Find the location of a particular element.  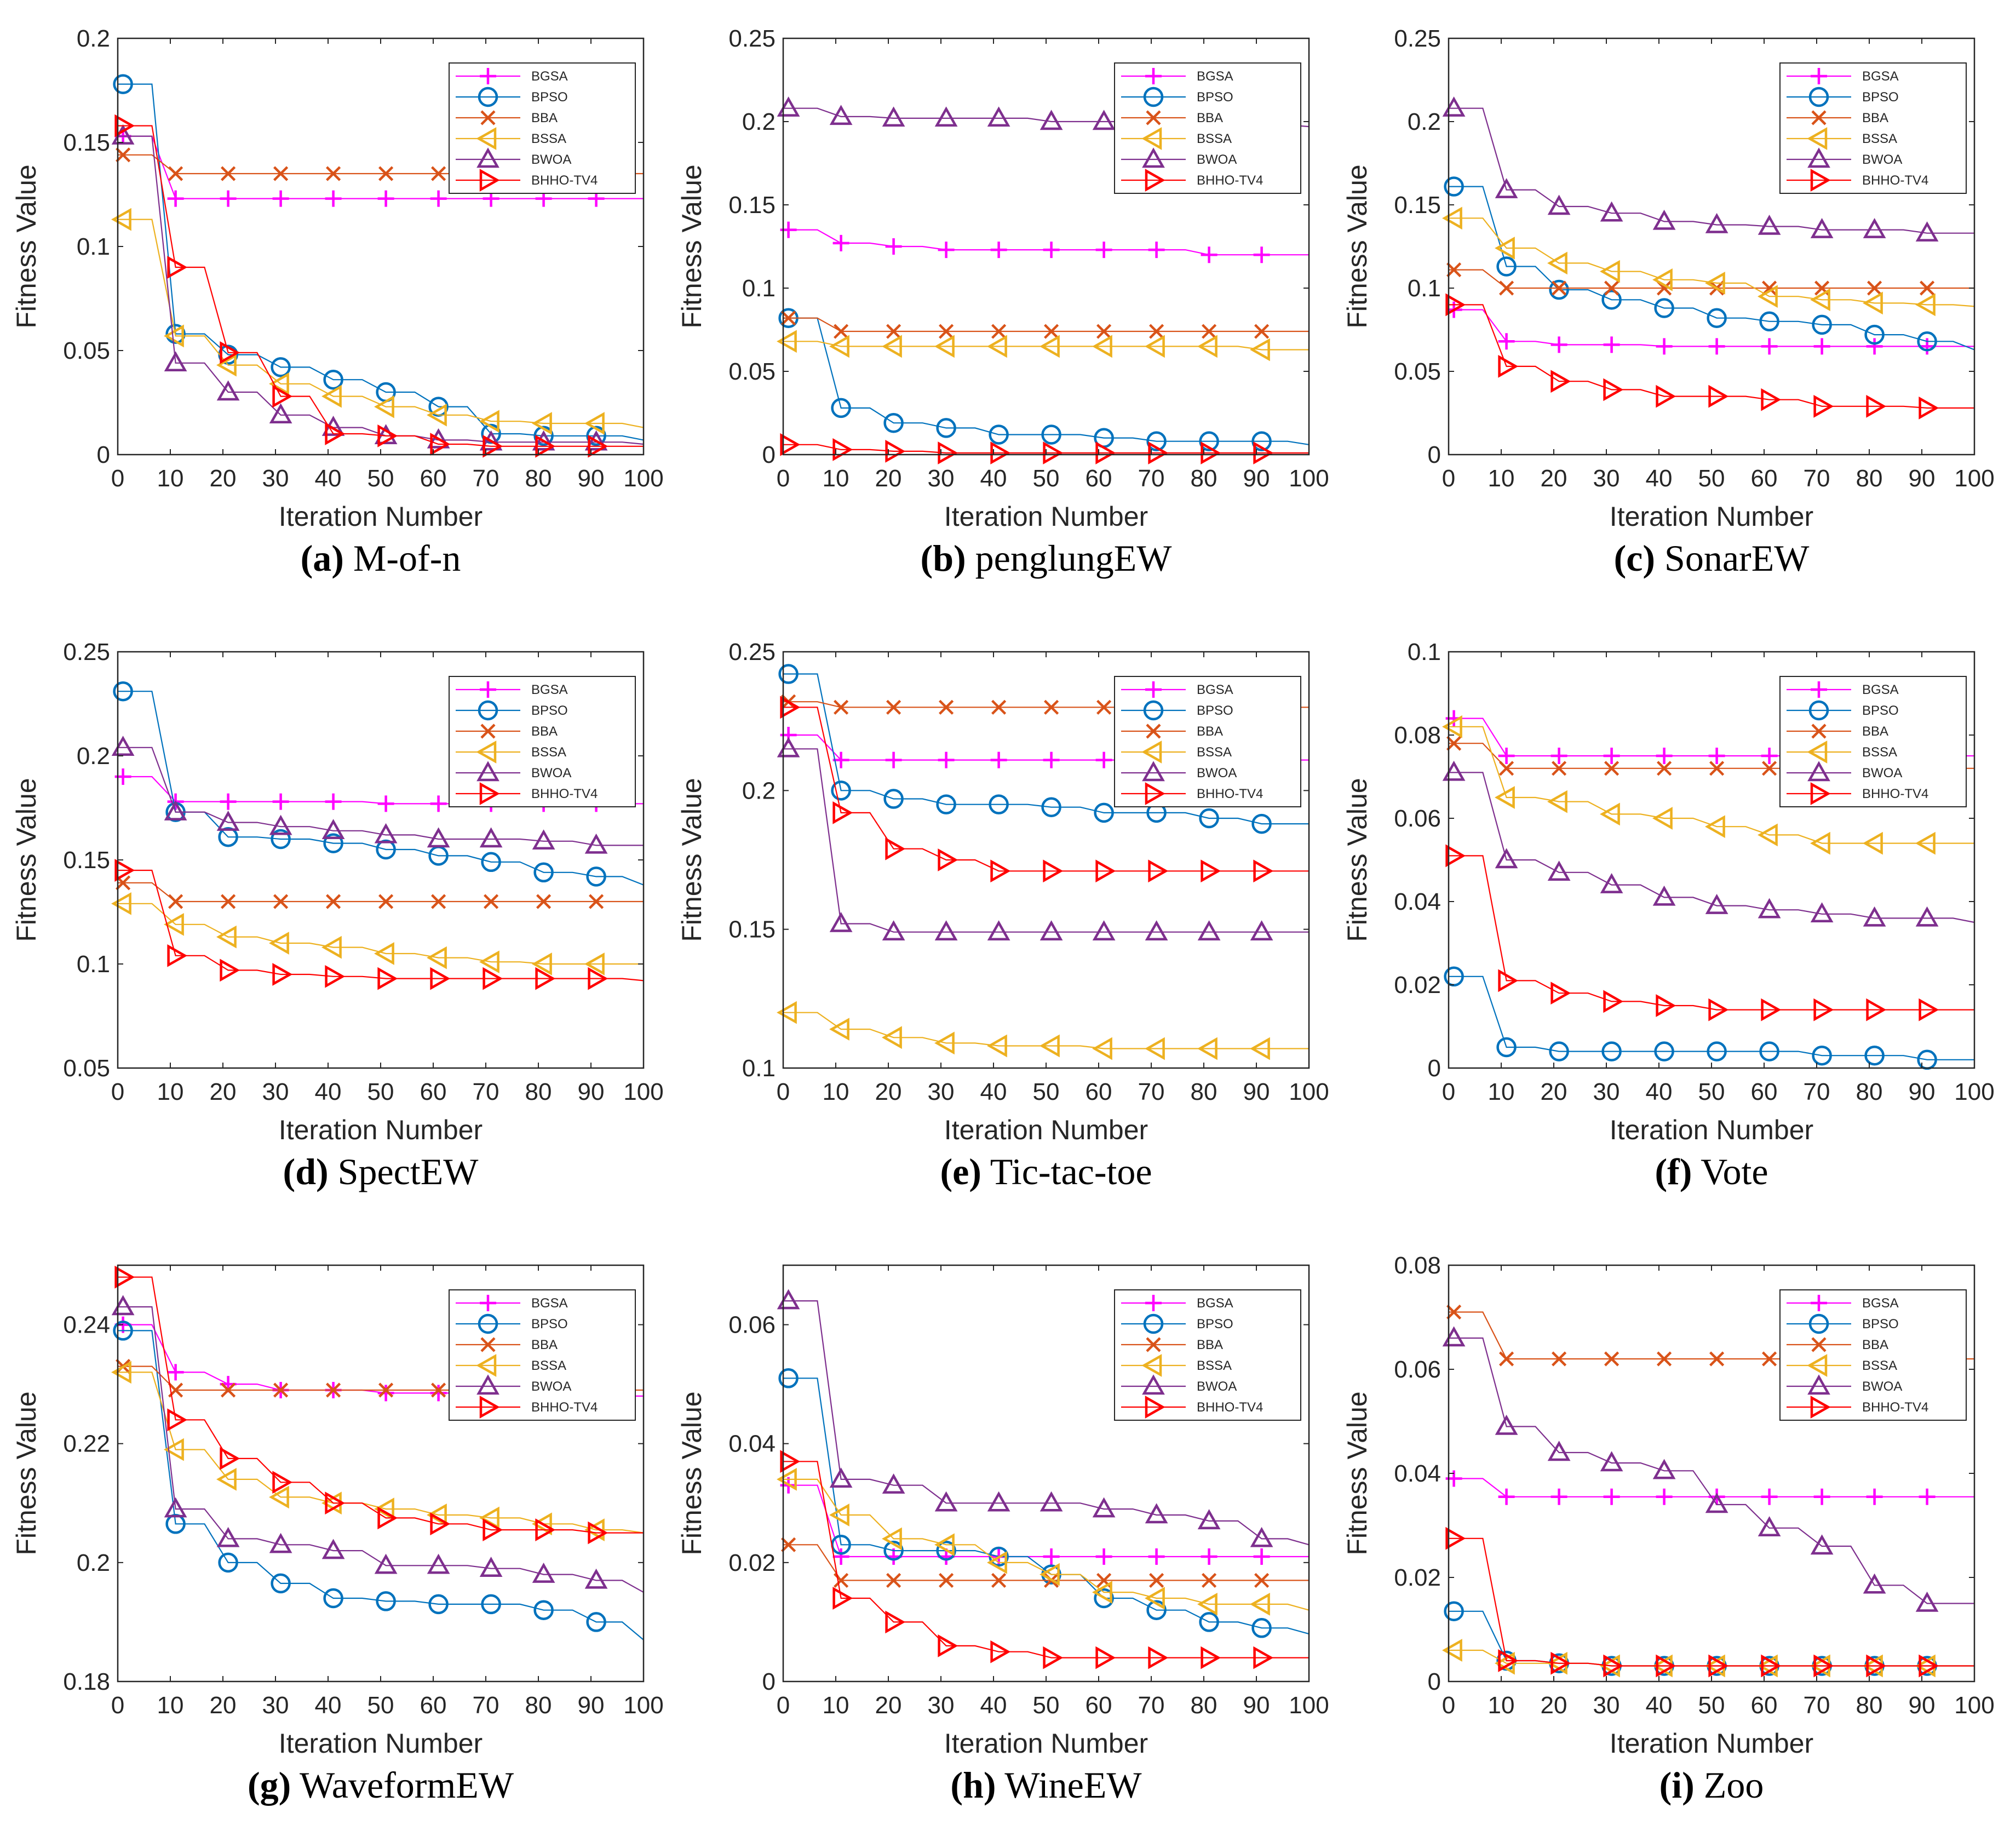

legend-label: BPSO is located at coordinates (1880, 710).